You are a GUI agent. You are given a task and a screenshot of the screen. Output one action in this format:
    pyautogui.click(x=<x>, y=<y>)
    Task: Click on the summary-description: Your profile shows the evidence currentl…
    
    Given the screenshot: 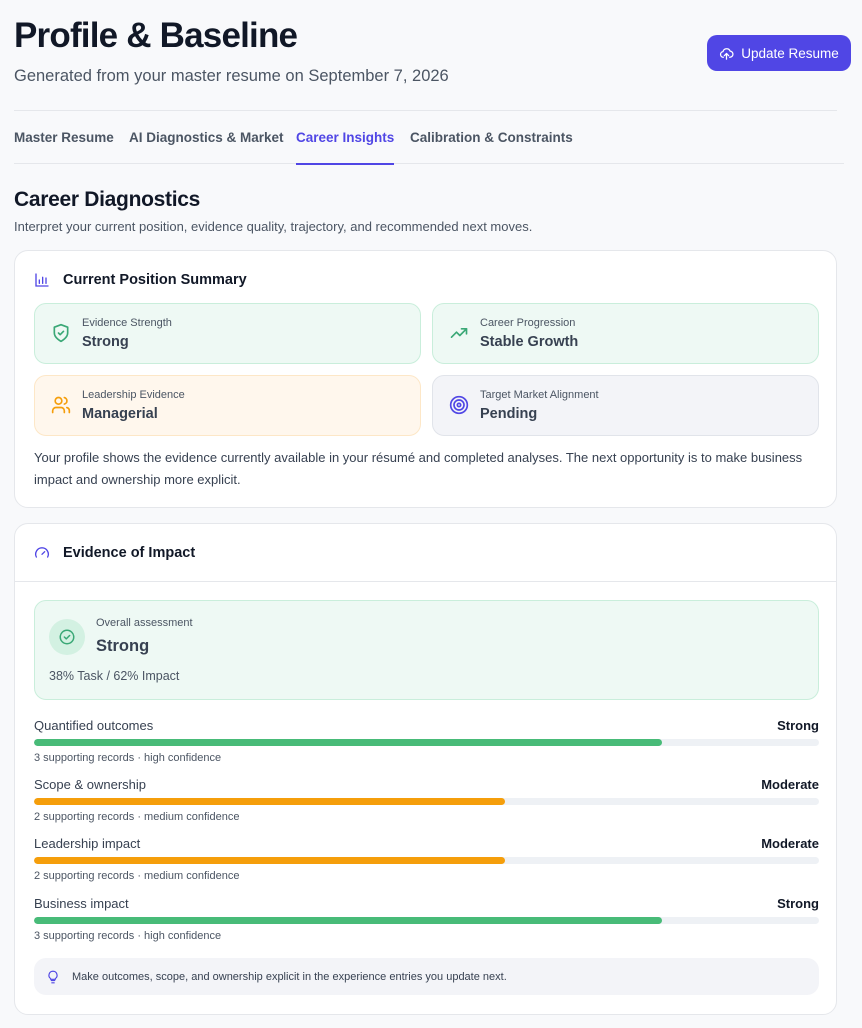 What is the action you would take?
    pyautogui.click(x=418, y=468)
    